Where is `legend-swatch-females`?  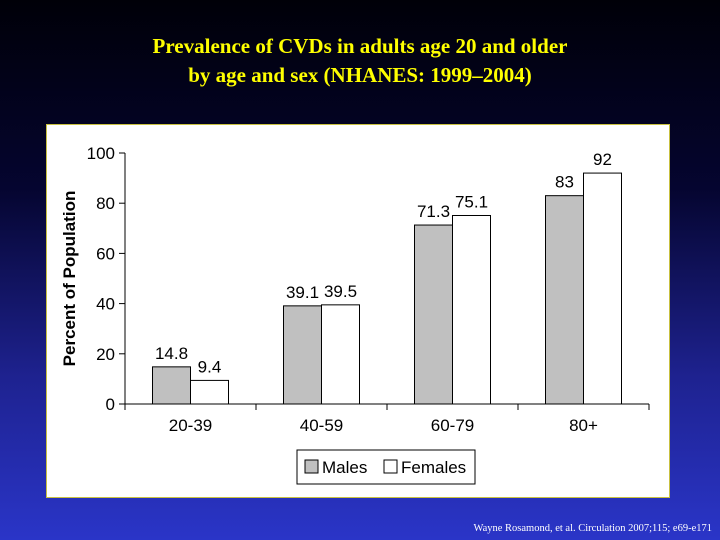 legend-swatch-females is located at coordinates (390, 466).